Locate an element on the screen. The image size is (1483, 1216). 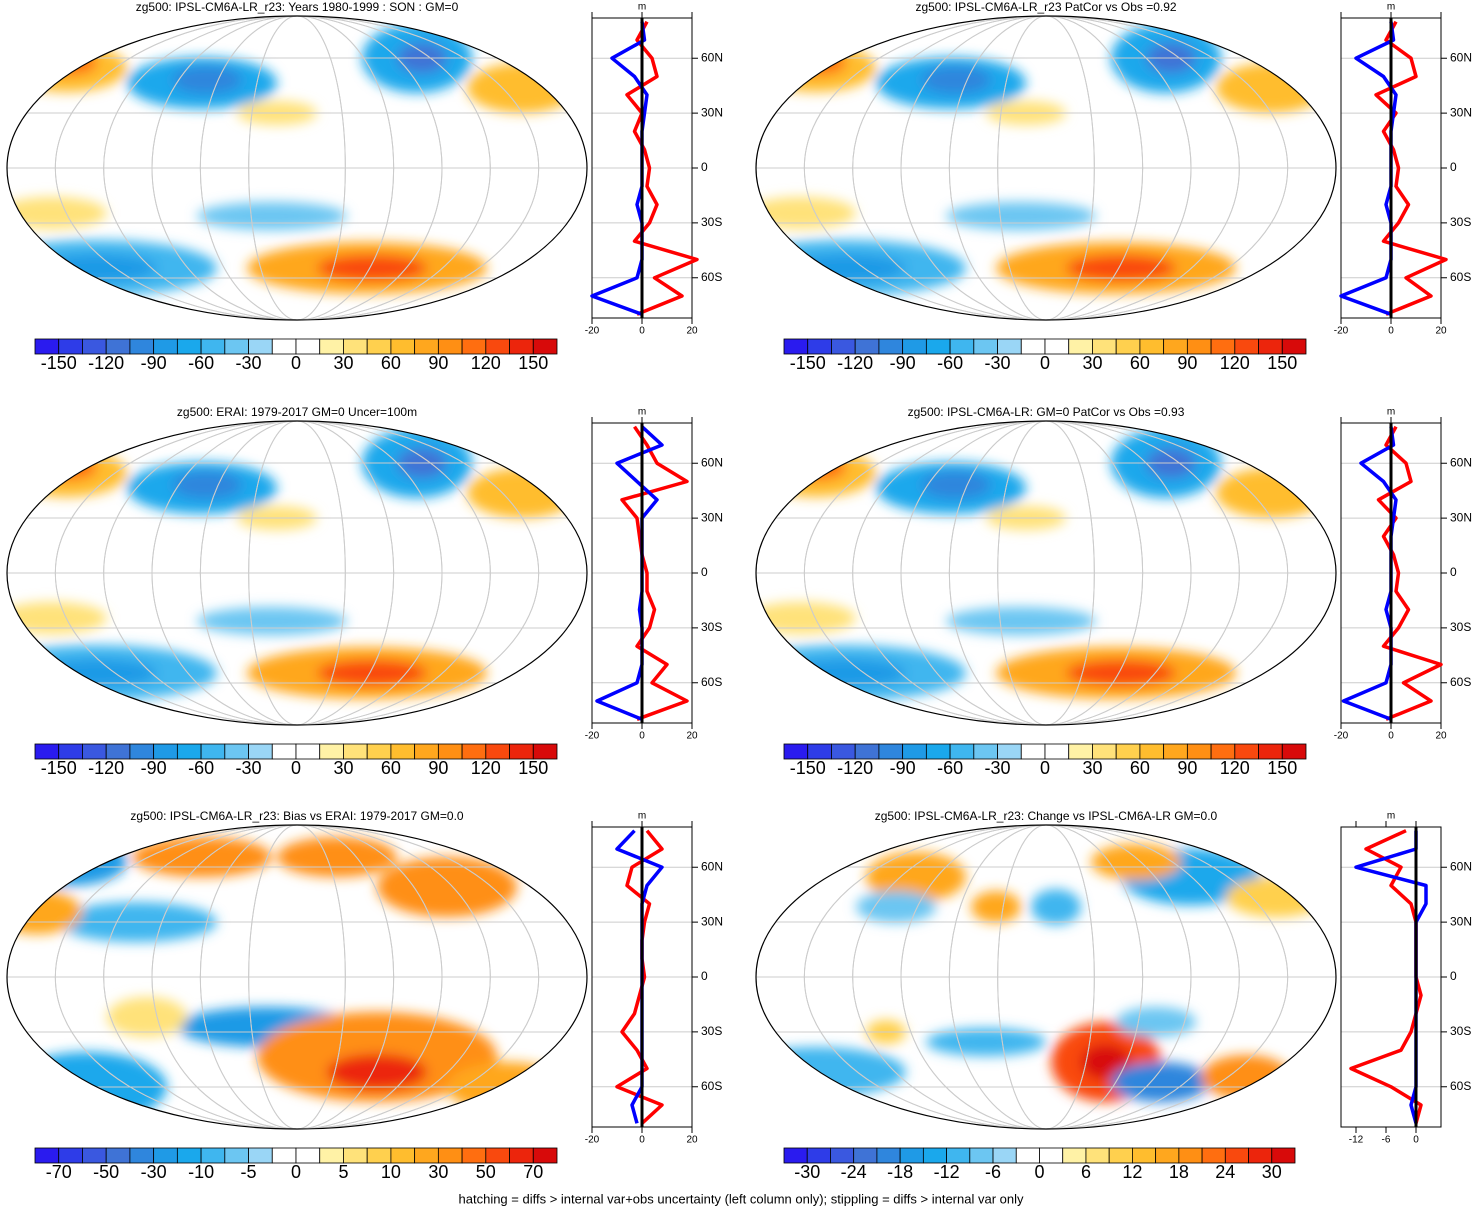
colorbar-label: 18 is located at coordinates (1179, 1172).